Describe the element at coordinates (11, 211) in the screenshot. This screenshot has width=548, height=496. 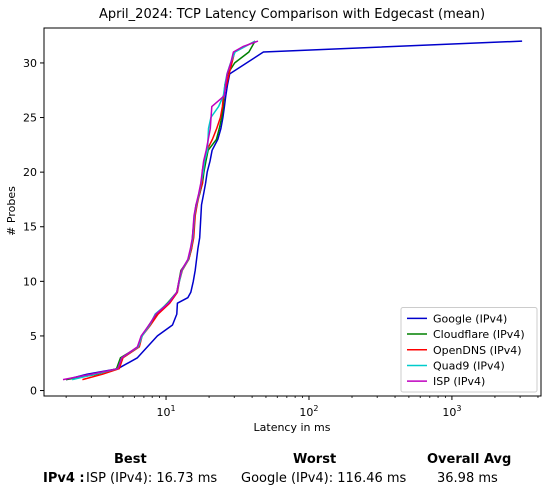
I see `y-axis-label: # Probes` at that location.